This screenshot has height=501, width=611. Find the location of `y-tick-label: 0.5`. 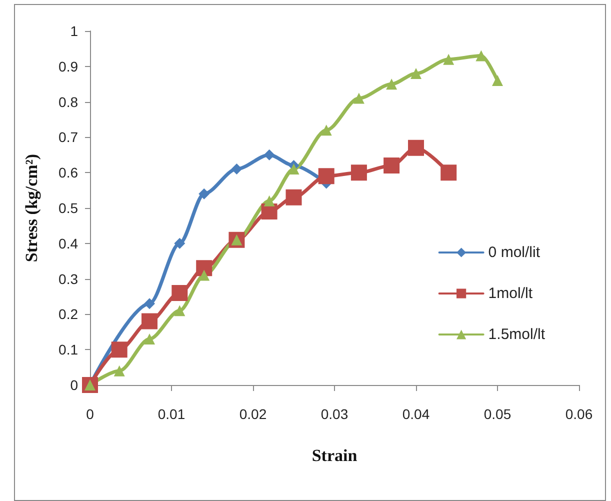

y-tick-label: 0.5 is located at coordinates (68, 208).